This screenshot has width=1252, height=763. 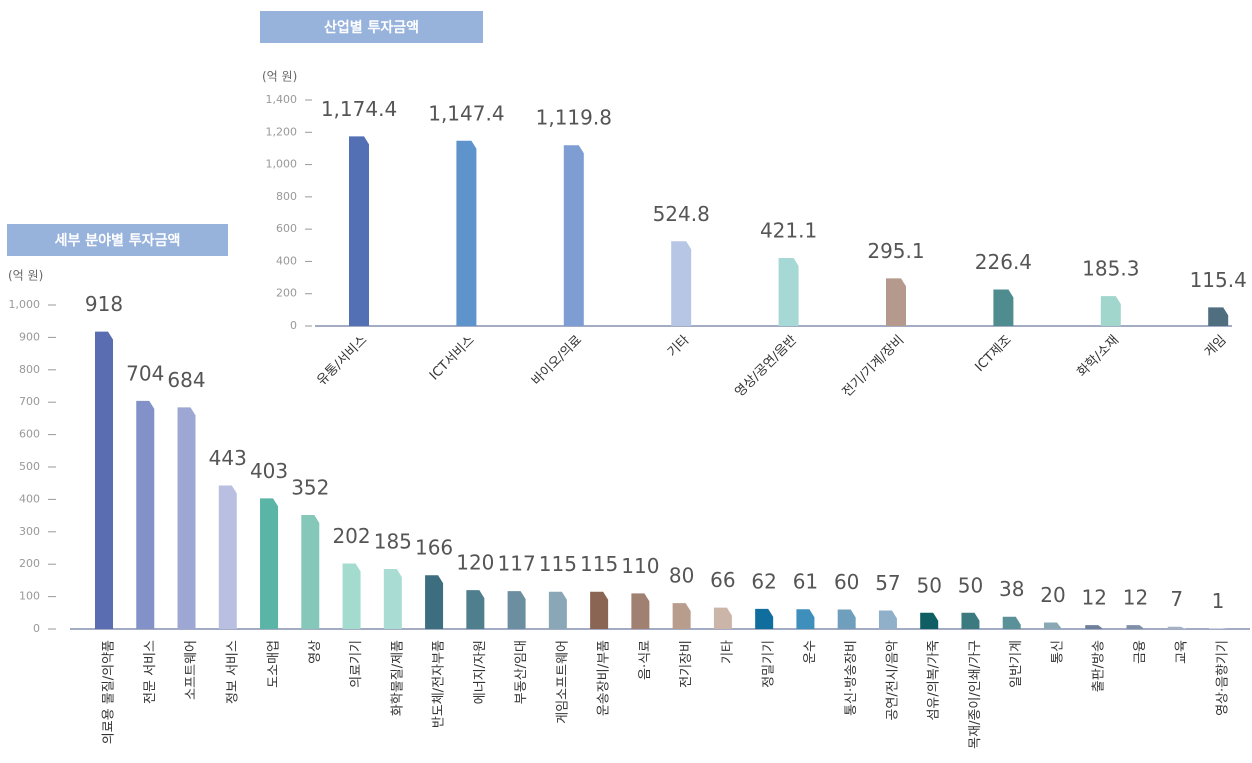 What do you see at coordinates (310, 487) in the screenshot?
I see `value-label: 352` at bounding box center [310, 487].